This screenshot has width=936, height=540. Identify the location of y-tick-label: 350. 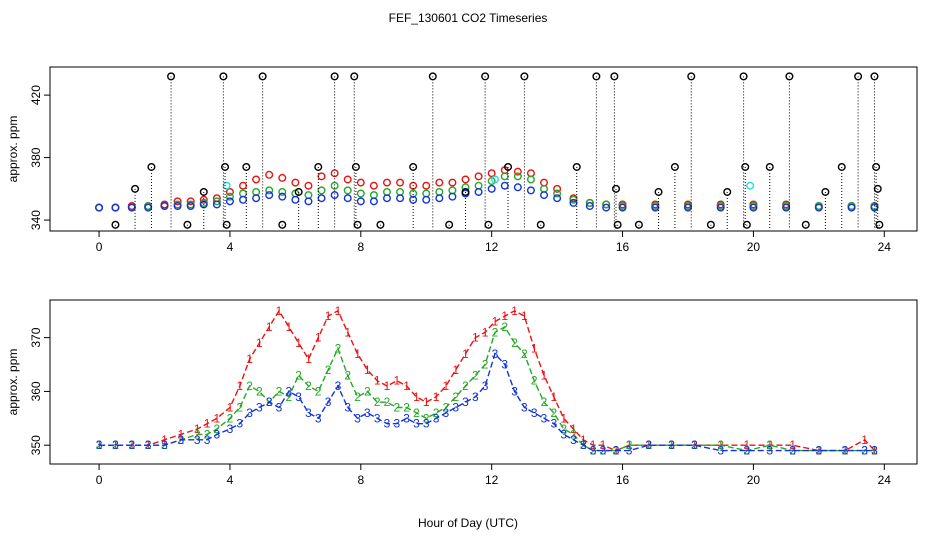
(36, 445).